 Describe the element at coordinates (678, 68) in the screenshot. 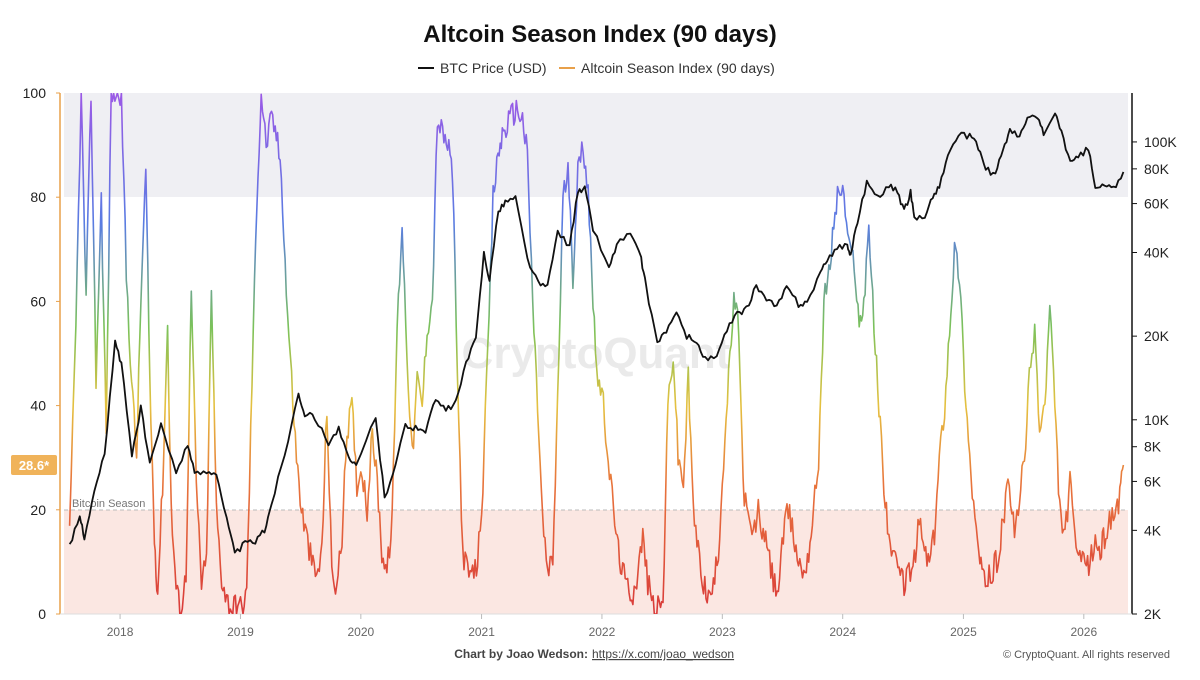

I see `legend-label-index: Altcoin Season Index (90 days)` at that location.